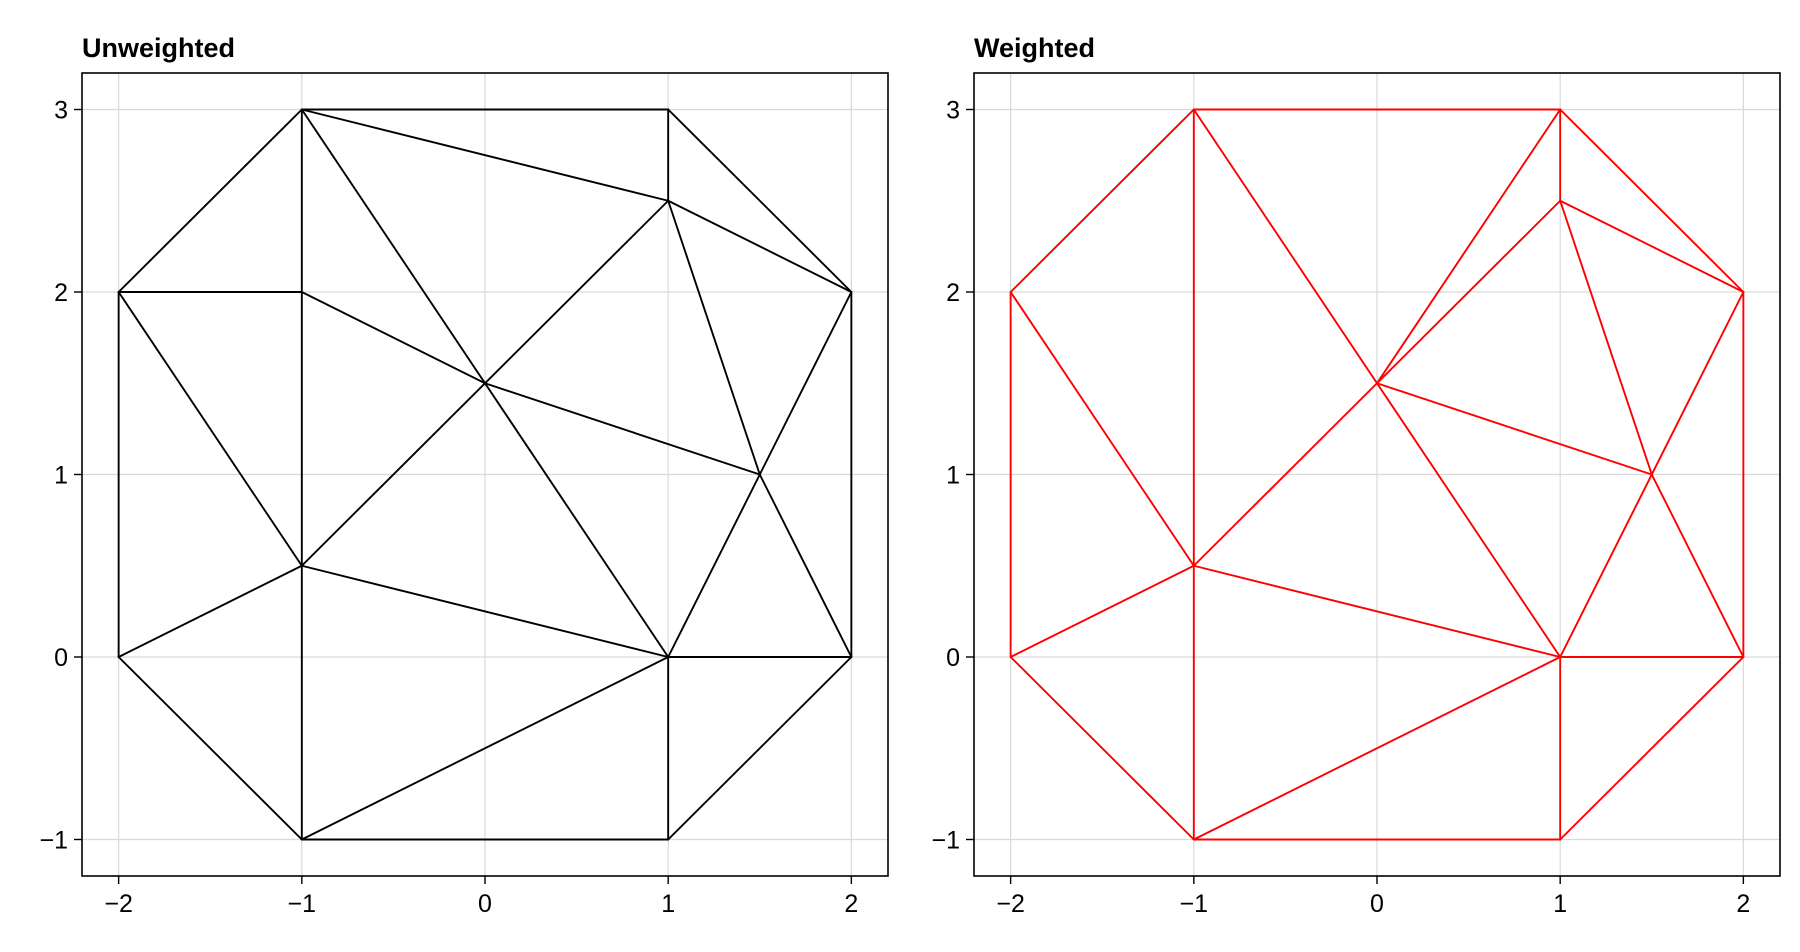 The image size is (1800, 952). What do you see at coordinates (158, 48) in the screenshot?
I see `panel-title: Unweighted` at bounding box center [158, 48].